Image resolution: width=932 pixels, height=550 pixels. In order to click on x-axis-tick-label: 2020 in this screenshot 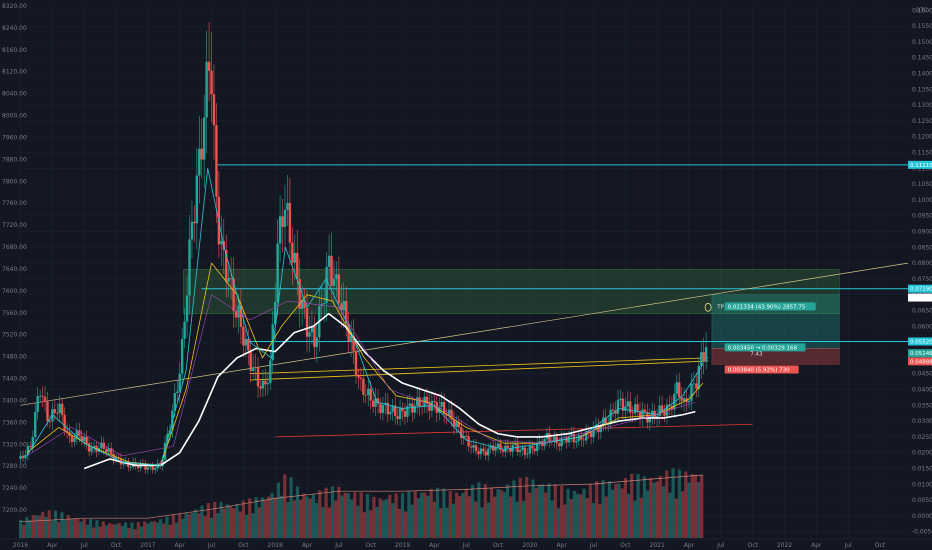, I will do `click(529, 545)`.